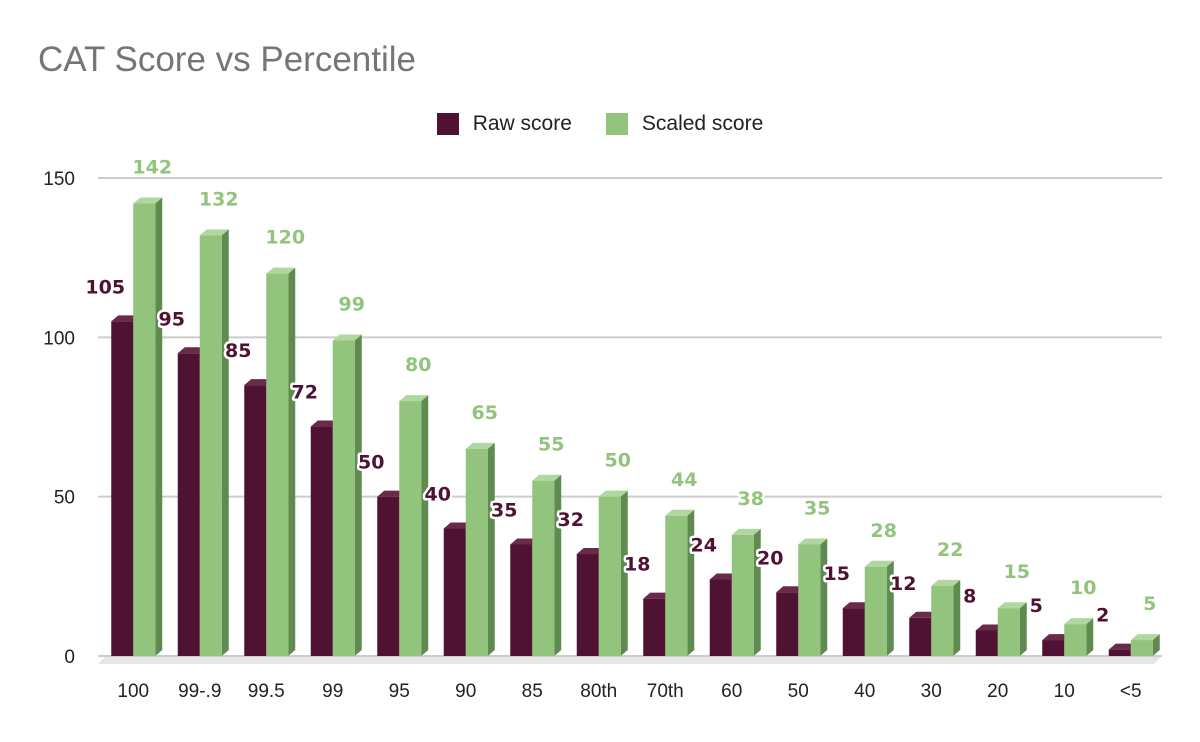  What do you see at coordinates (864, 691) in the screenshot?
I see `x-tick-label: 40` at bounding box center [864, 691].